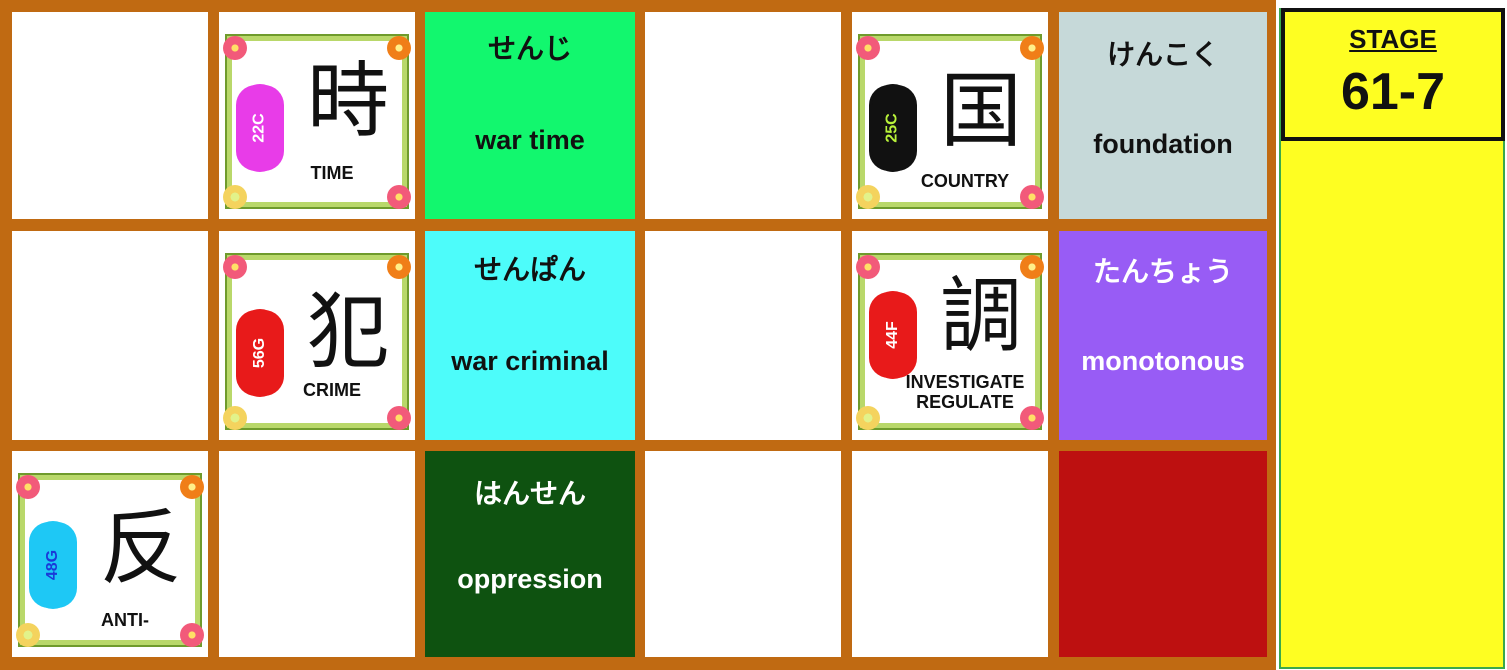  What do you see at coordinates (1163, 361) in the screenshot?
I see `word-meaning: monotonous` at bounding box center [1163, 361].